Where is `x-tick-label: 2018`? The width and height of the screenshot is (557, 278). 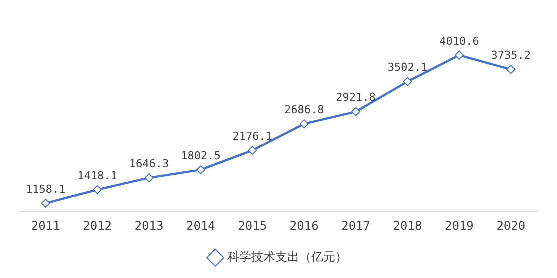 x-tick-label: 2018 is located at coordinates (407, 225).